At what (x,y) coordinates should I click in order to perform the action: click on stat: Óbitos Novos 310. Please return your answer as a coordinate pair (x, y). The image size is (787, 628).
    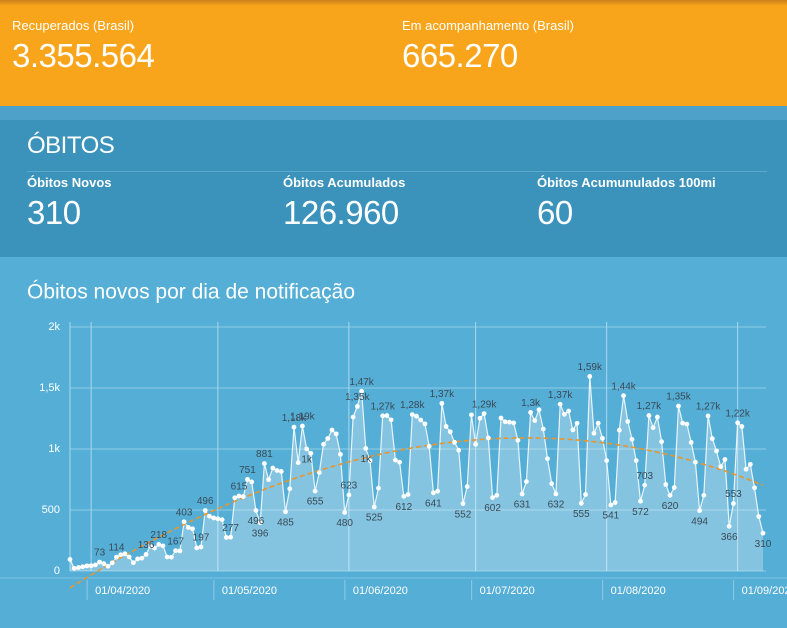
    Looking at the image, I should click on (69, 203).